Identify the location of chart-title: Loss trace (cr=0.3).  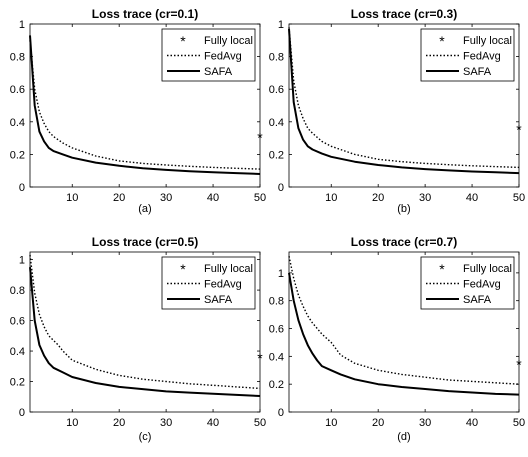
(404, 14).